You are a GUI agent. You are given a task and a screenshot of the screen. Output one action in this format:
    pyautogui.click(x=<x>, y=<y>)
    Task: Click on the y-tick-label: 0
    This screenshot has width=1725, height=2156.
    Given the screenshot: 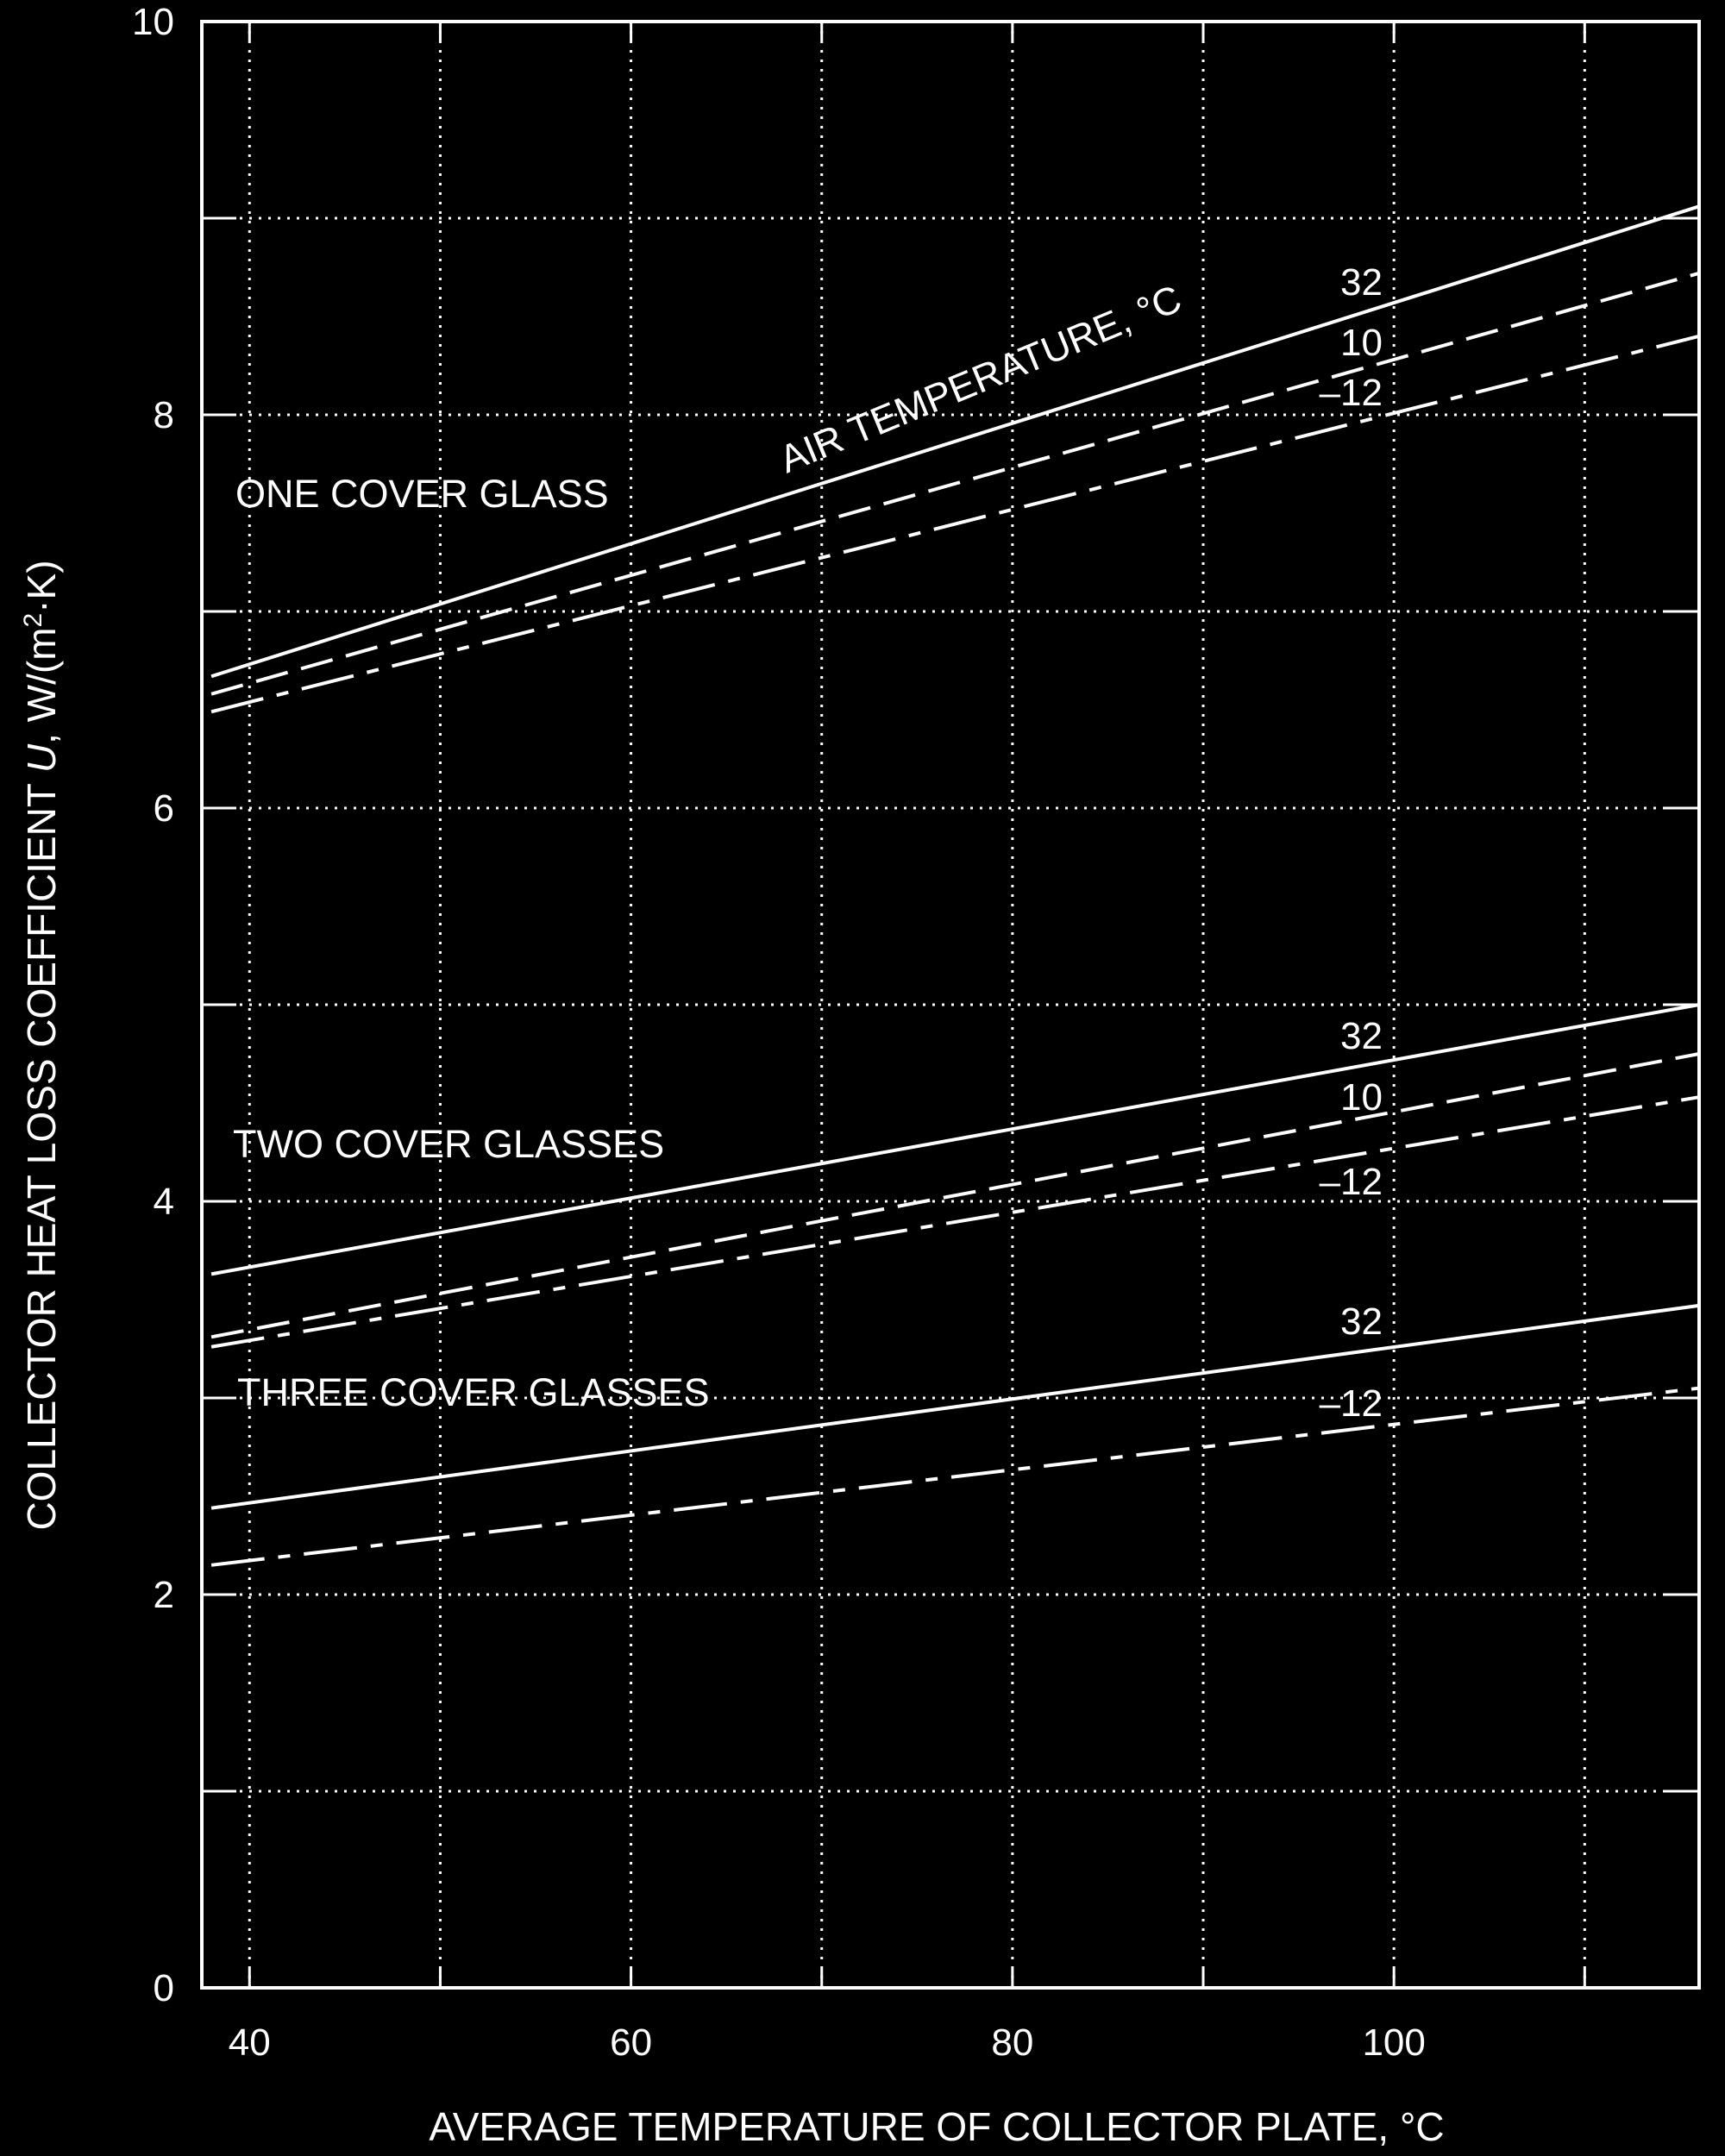 What is the action you would take?
    pyautogui.click(x=164, y=1988)
    